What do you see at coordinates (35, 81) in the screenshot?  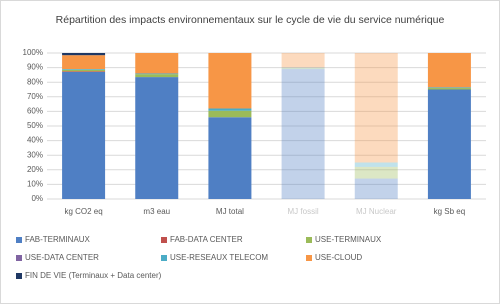 I see `y-tick-label: 80%` at bounding box center [35, 81].